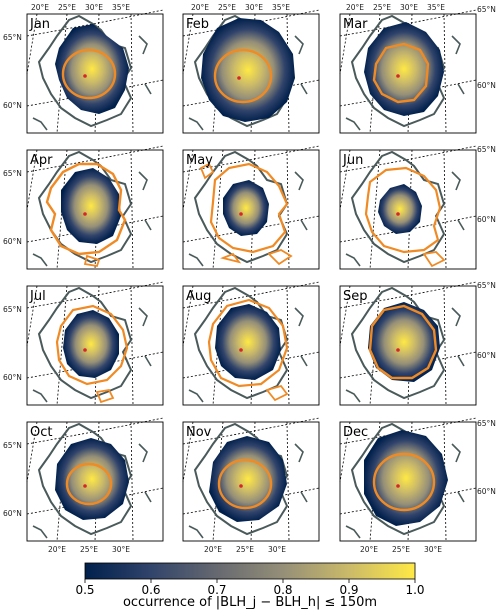  I want to click on panel-jun: Jun, so click(408, 207).